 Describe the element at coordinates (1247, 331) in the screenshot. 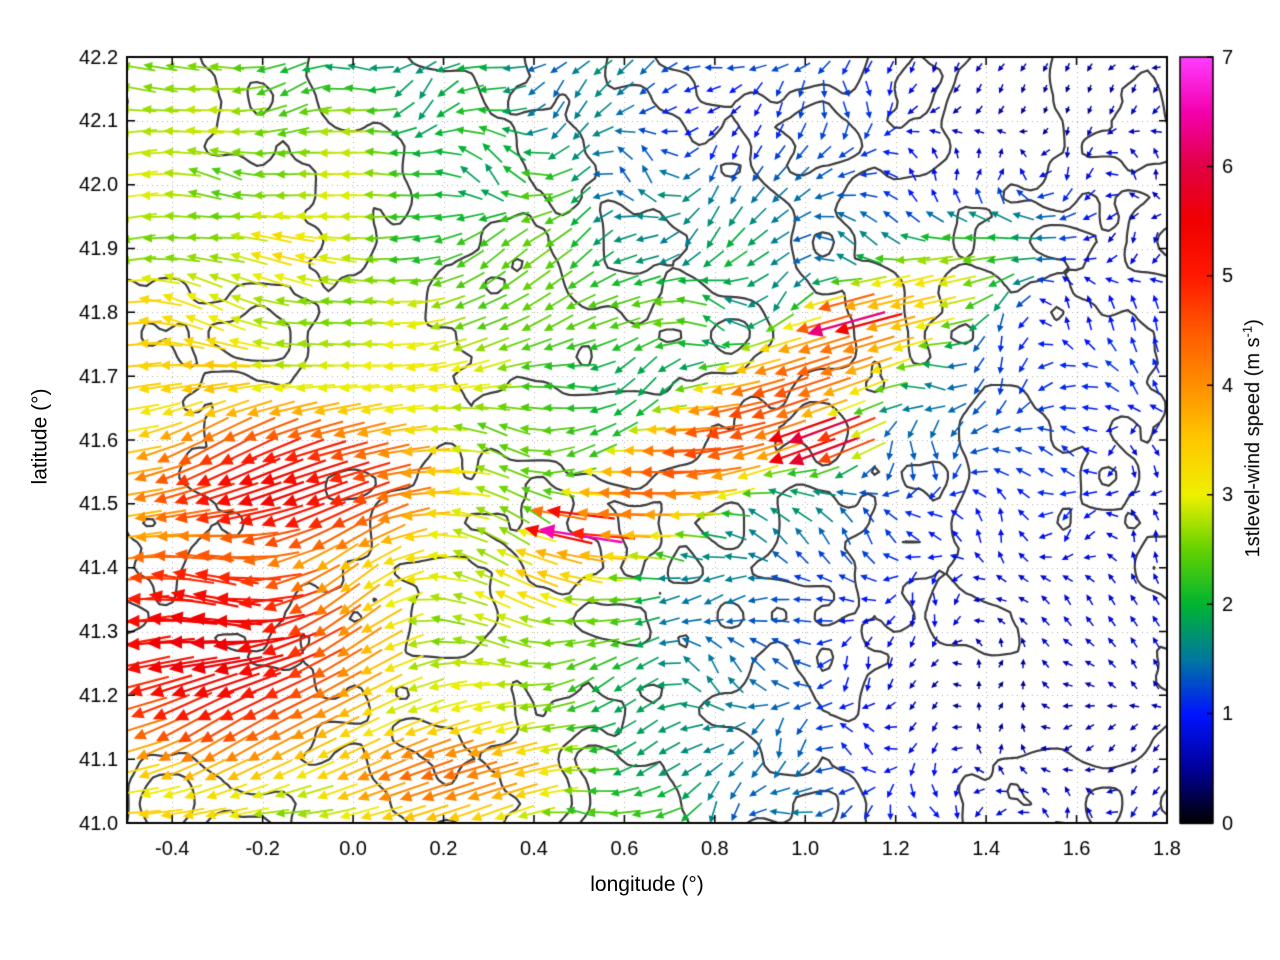

I see `colorbar-label-superscript: -1` at that location.